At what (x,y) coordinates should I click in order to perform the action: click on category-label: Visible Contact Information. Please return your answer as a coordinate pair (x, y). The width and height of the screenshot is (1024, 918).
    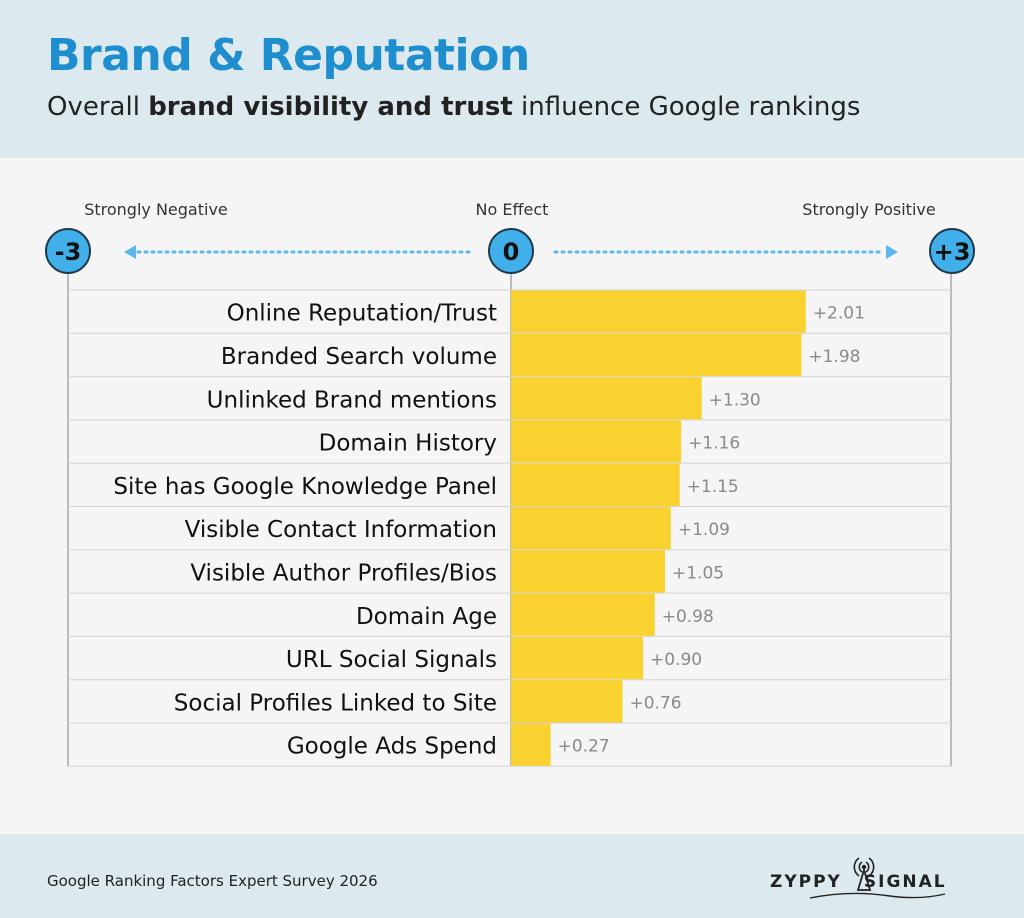
    Looking at the image, I should click on (341, 530).